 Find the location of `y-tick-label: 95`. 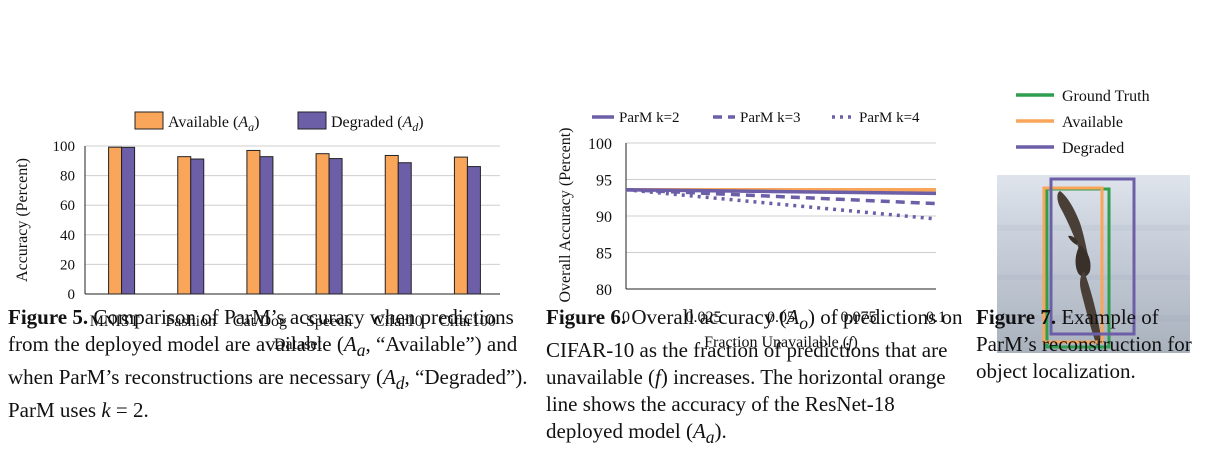

y-tick-label: 95 is located at coordinates (604, 181).